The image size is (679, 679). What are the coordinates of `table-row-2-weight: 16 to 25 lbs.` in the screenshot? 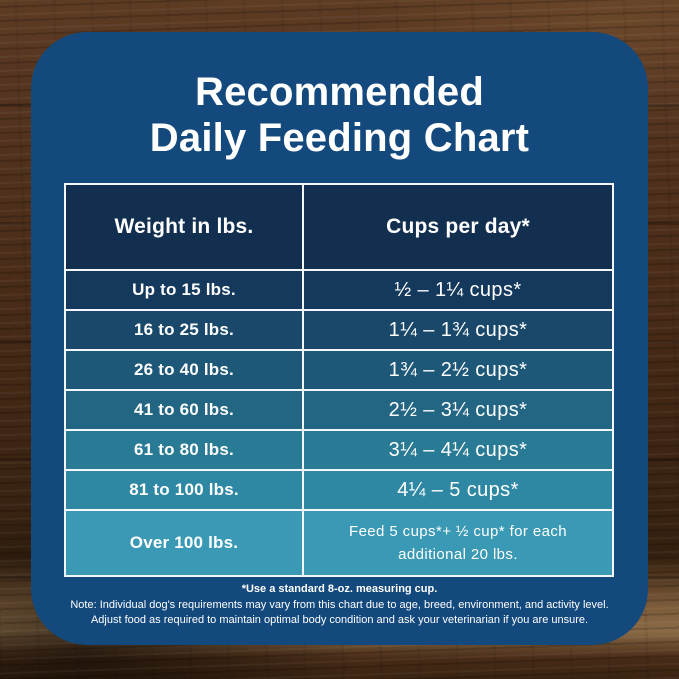 It's located at (184, 330).